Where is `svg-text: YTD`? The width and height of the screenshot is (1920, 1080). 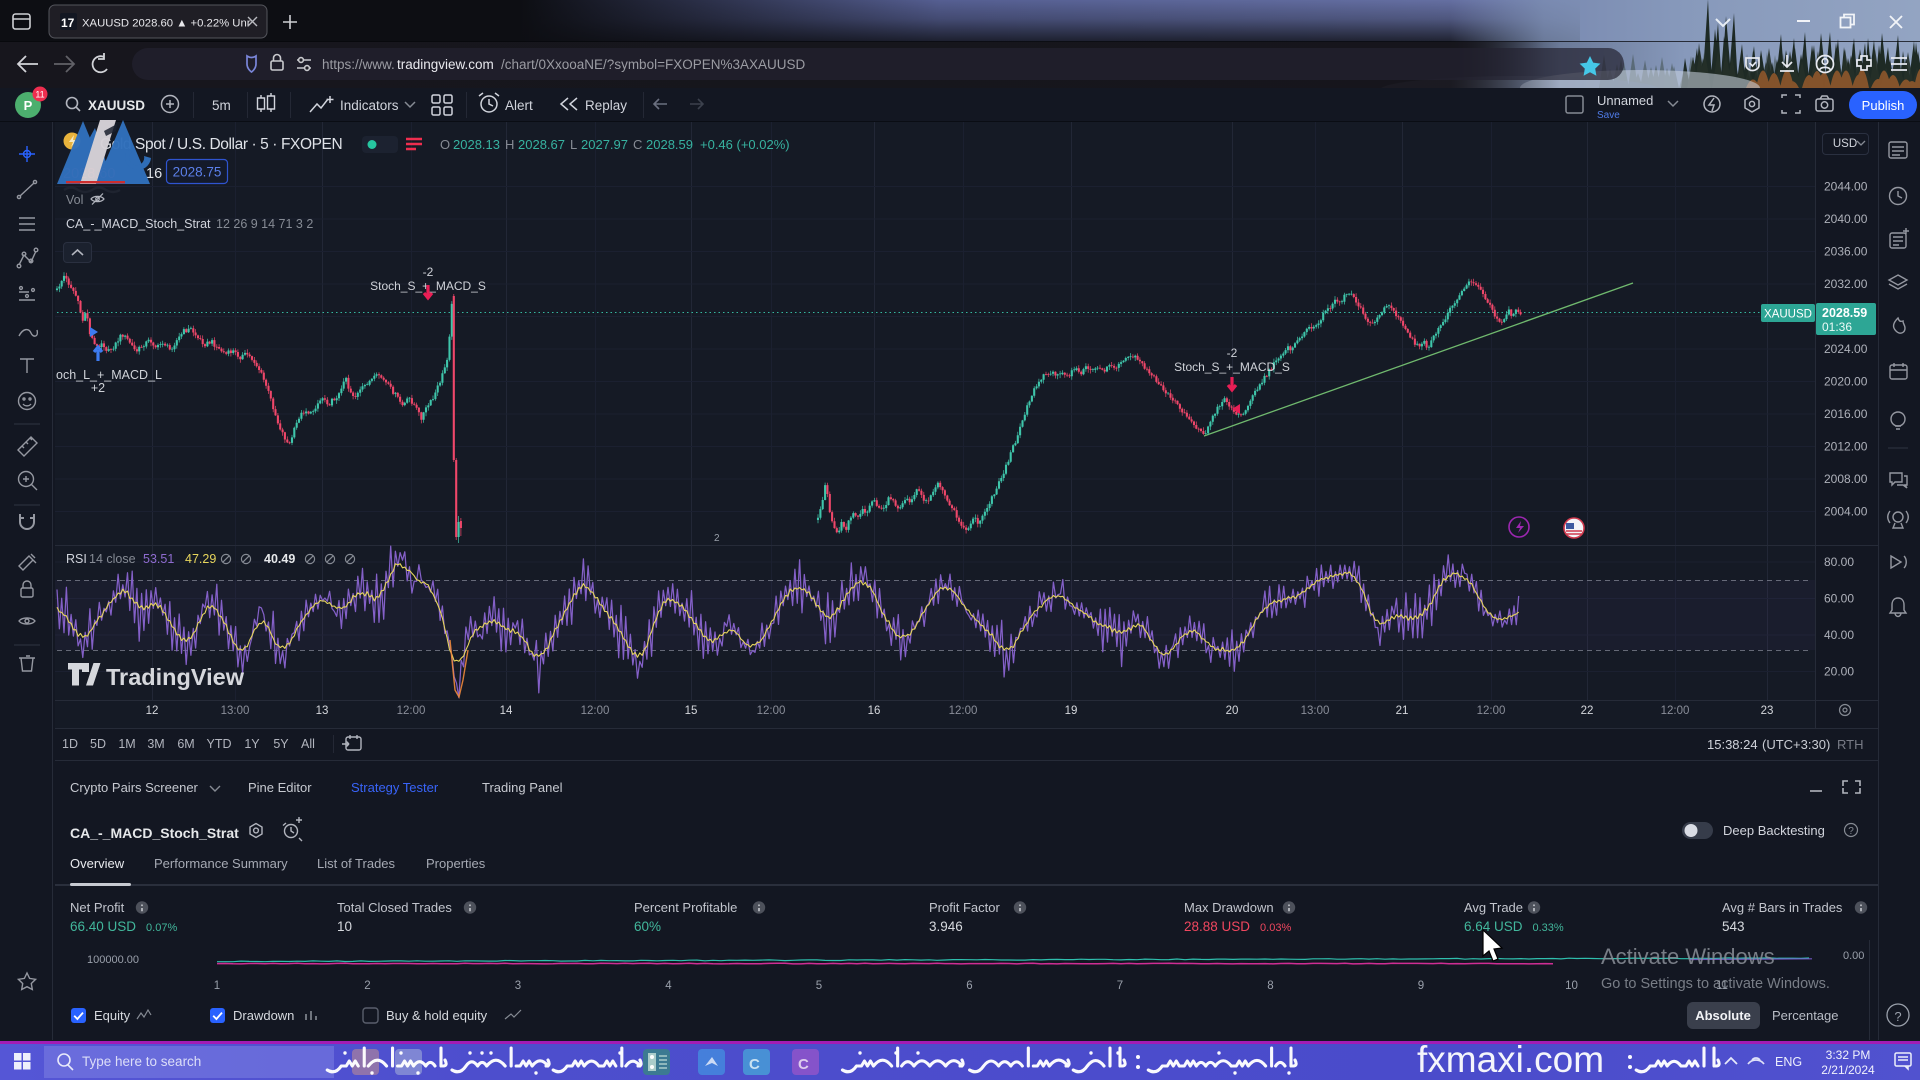 svg-text: YTD is located at coordinates (219, 744).